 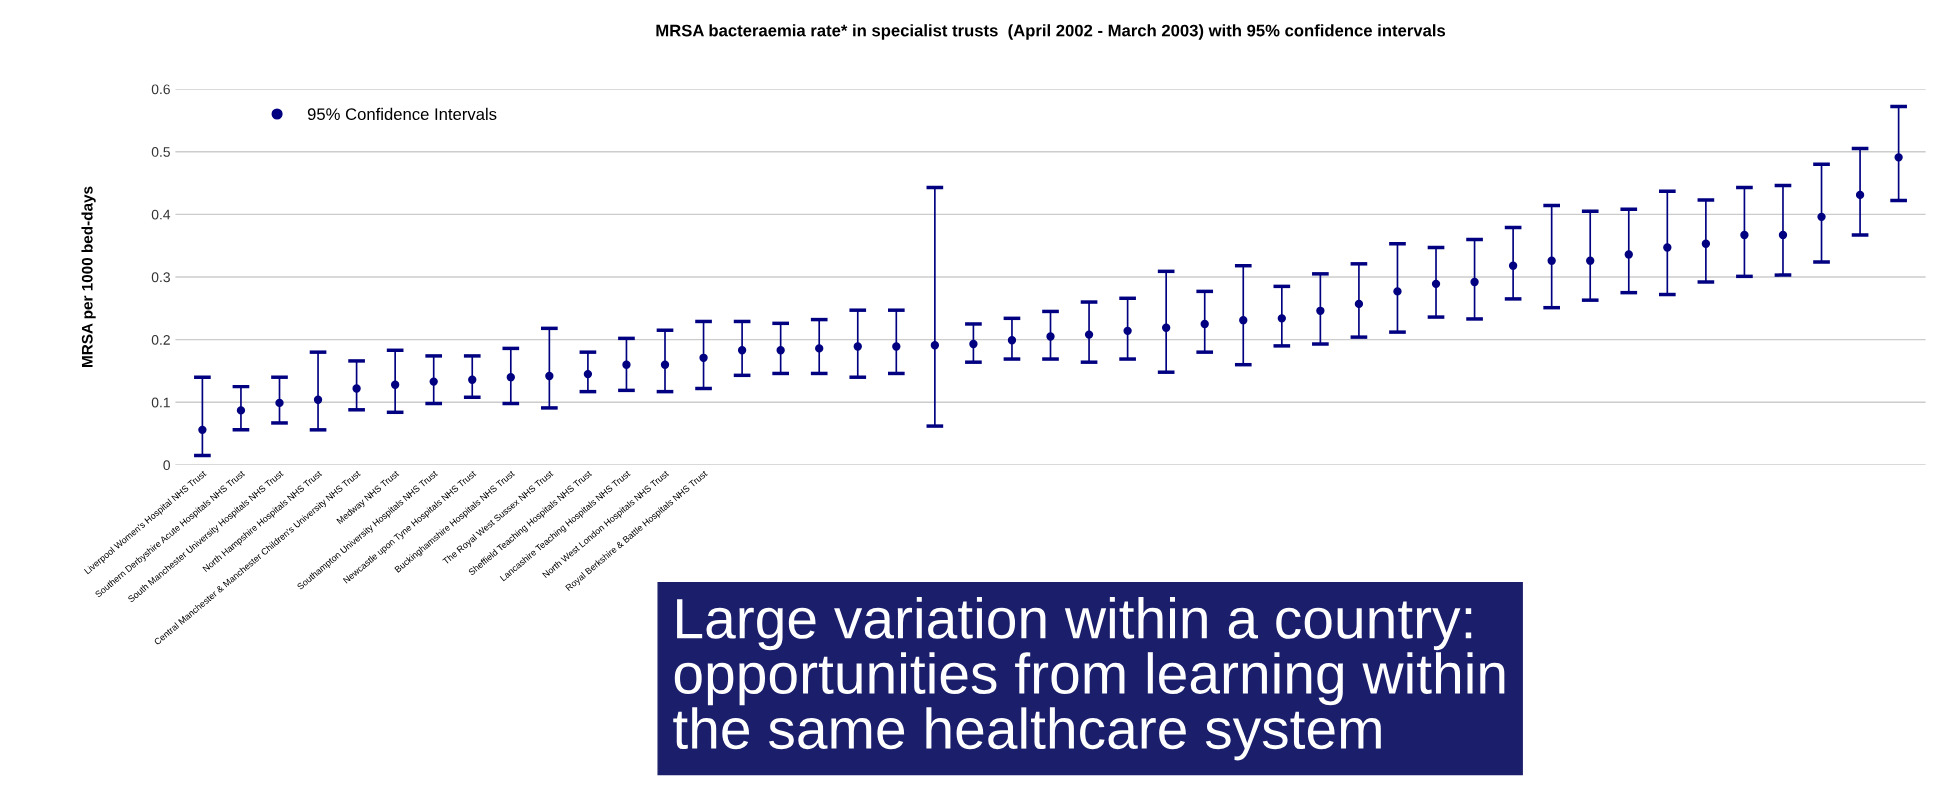 What do you see at coordinates (160, 152) in the screenshot?
I see `y-tick-label: 0.5` at bounding box center [160, 152].